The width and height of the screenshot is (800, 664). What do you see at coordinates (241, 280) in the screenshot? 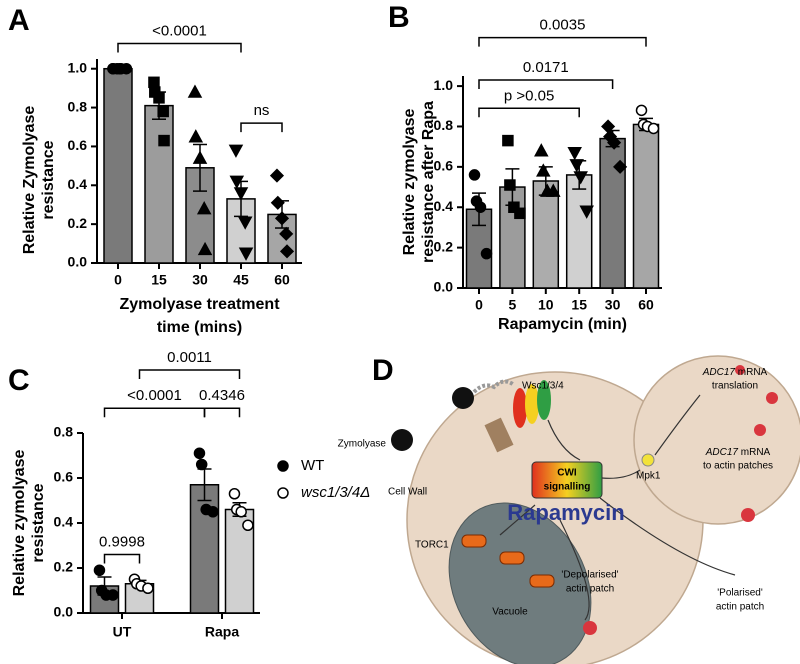
I see `x-tick-label: 45` at bounding box center [241, 280].